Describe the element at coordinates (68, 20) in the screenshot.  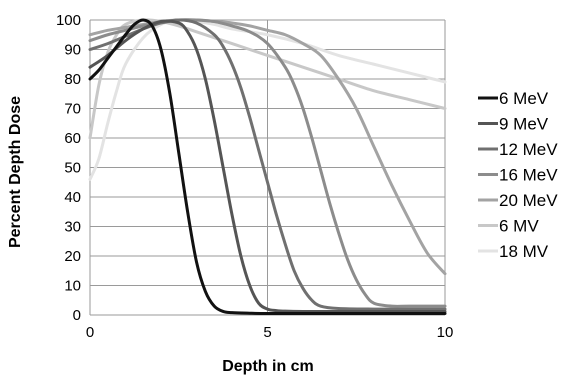
I see `y-tick-label: 100` at that location.